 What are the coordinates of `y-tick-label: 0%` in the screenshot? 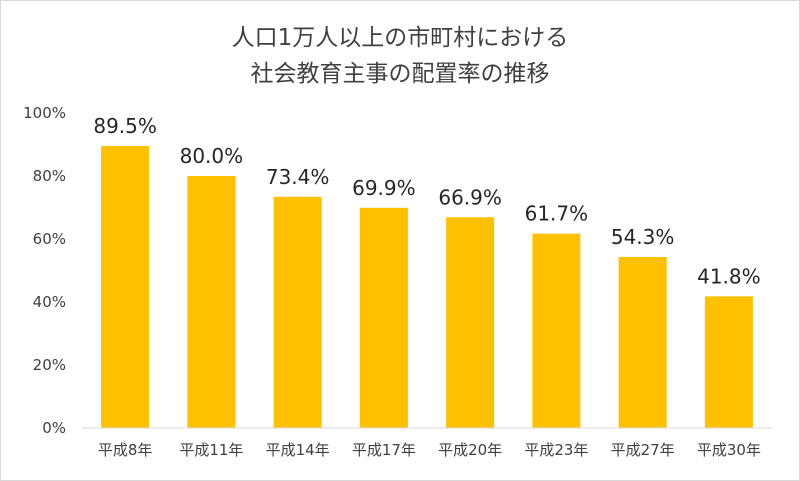 It's located at (54, 428).